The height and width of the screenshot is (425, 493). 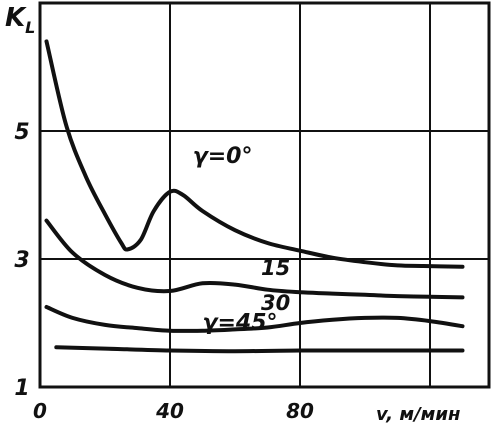 I want to click on x-tick-label: 0, so click(x=40, y=411).